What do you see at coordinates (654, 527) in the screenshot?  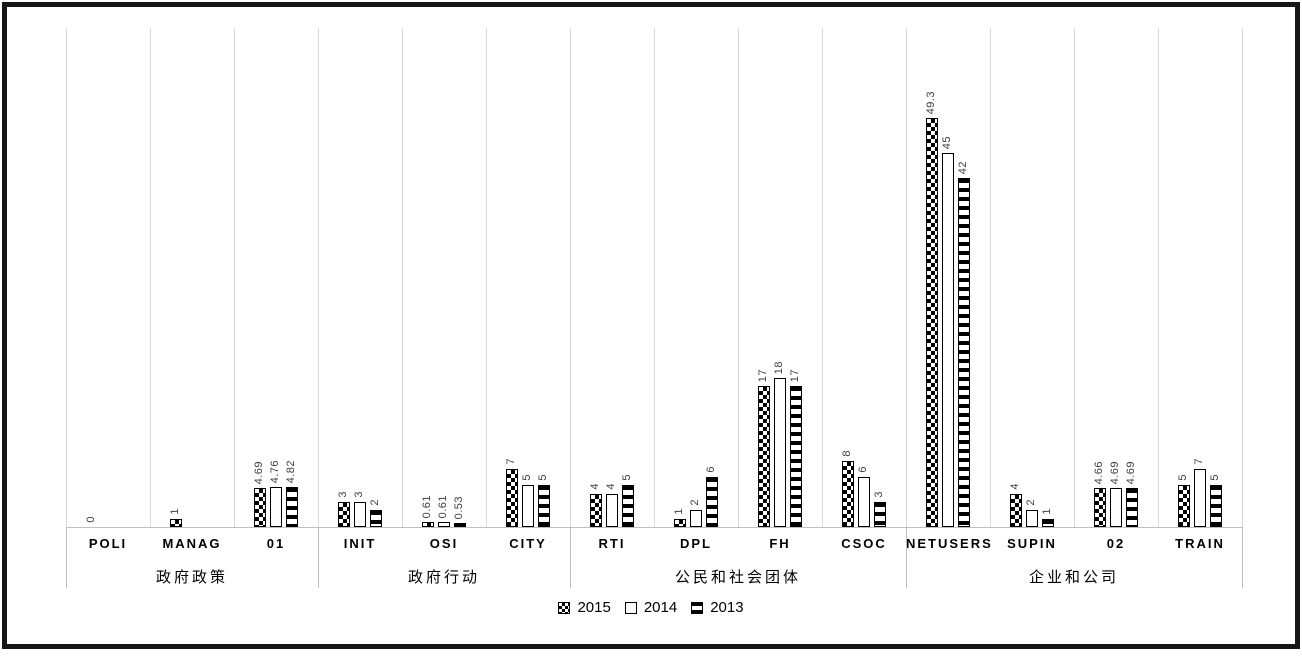 I see `x-axis-line` at bounding box center [654, 527].